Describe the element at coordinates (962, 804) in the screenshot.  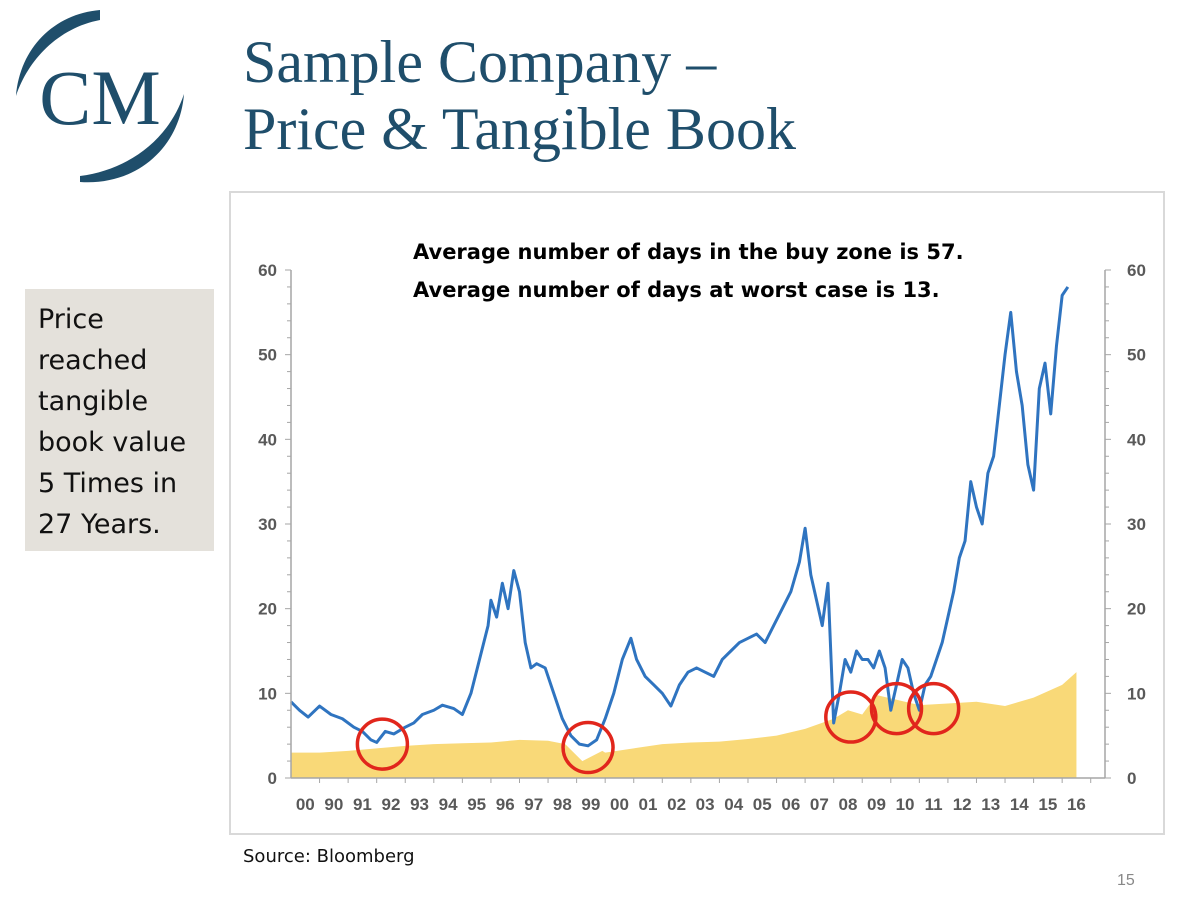
I see `x-tick-label: 12` at that location.